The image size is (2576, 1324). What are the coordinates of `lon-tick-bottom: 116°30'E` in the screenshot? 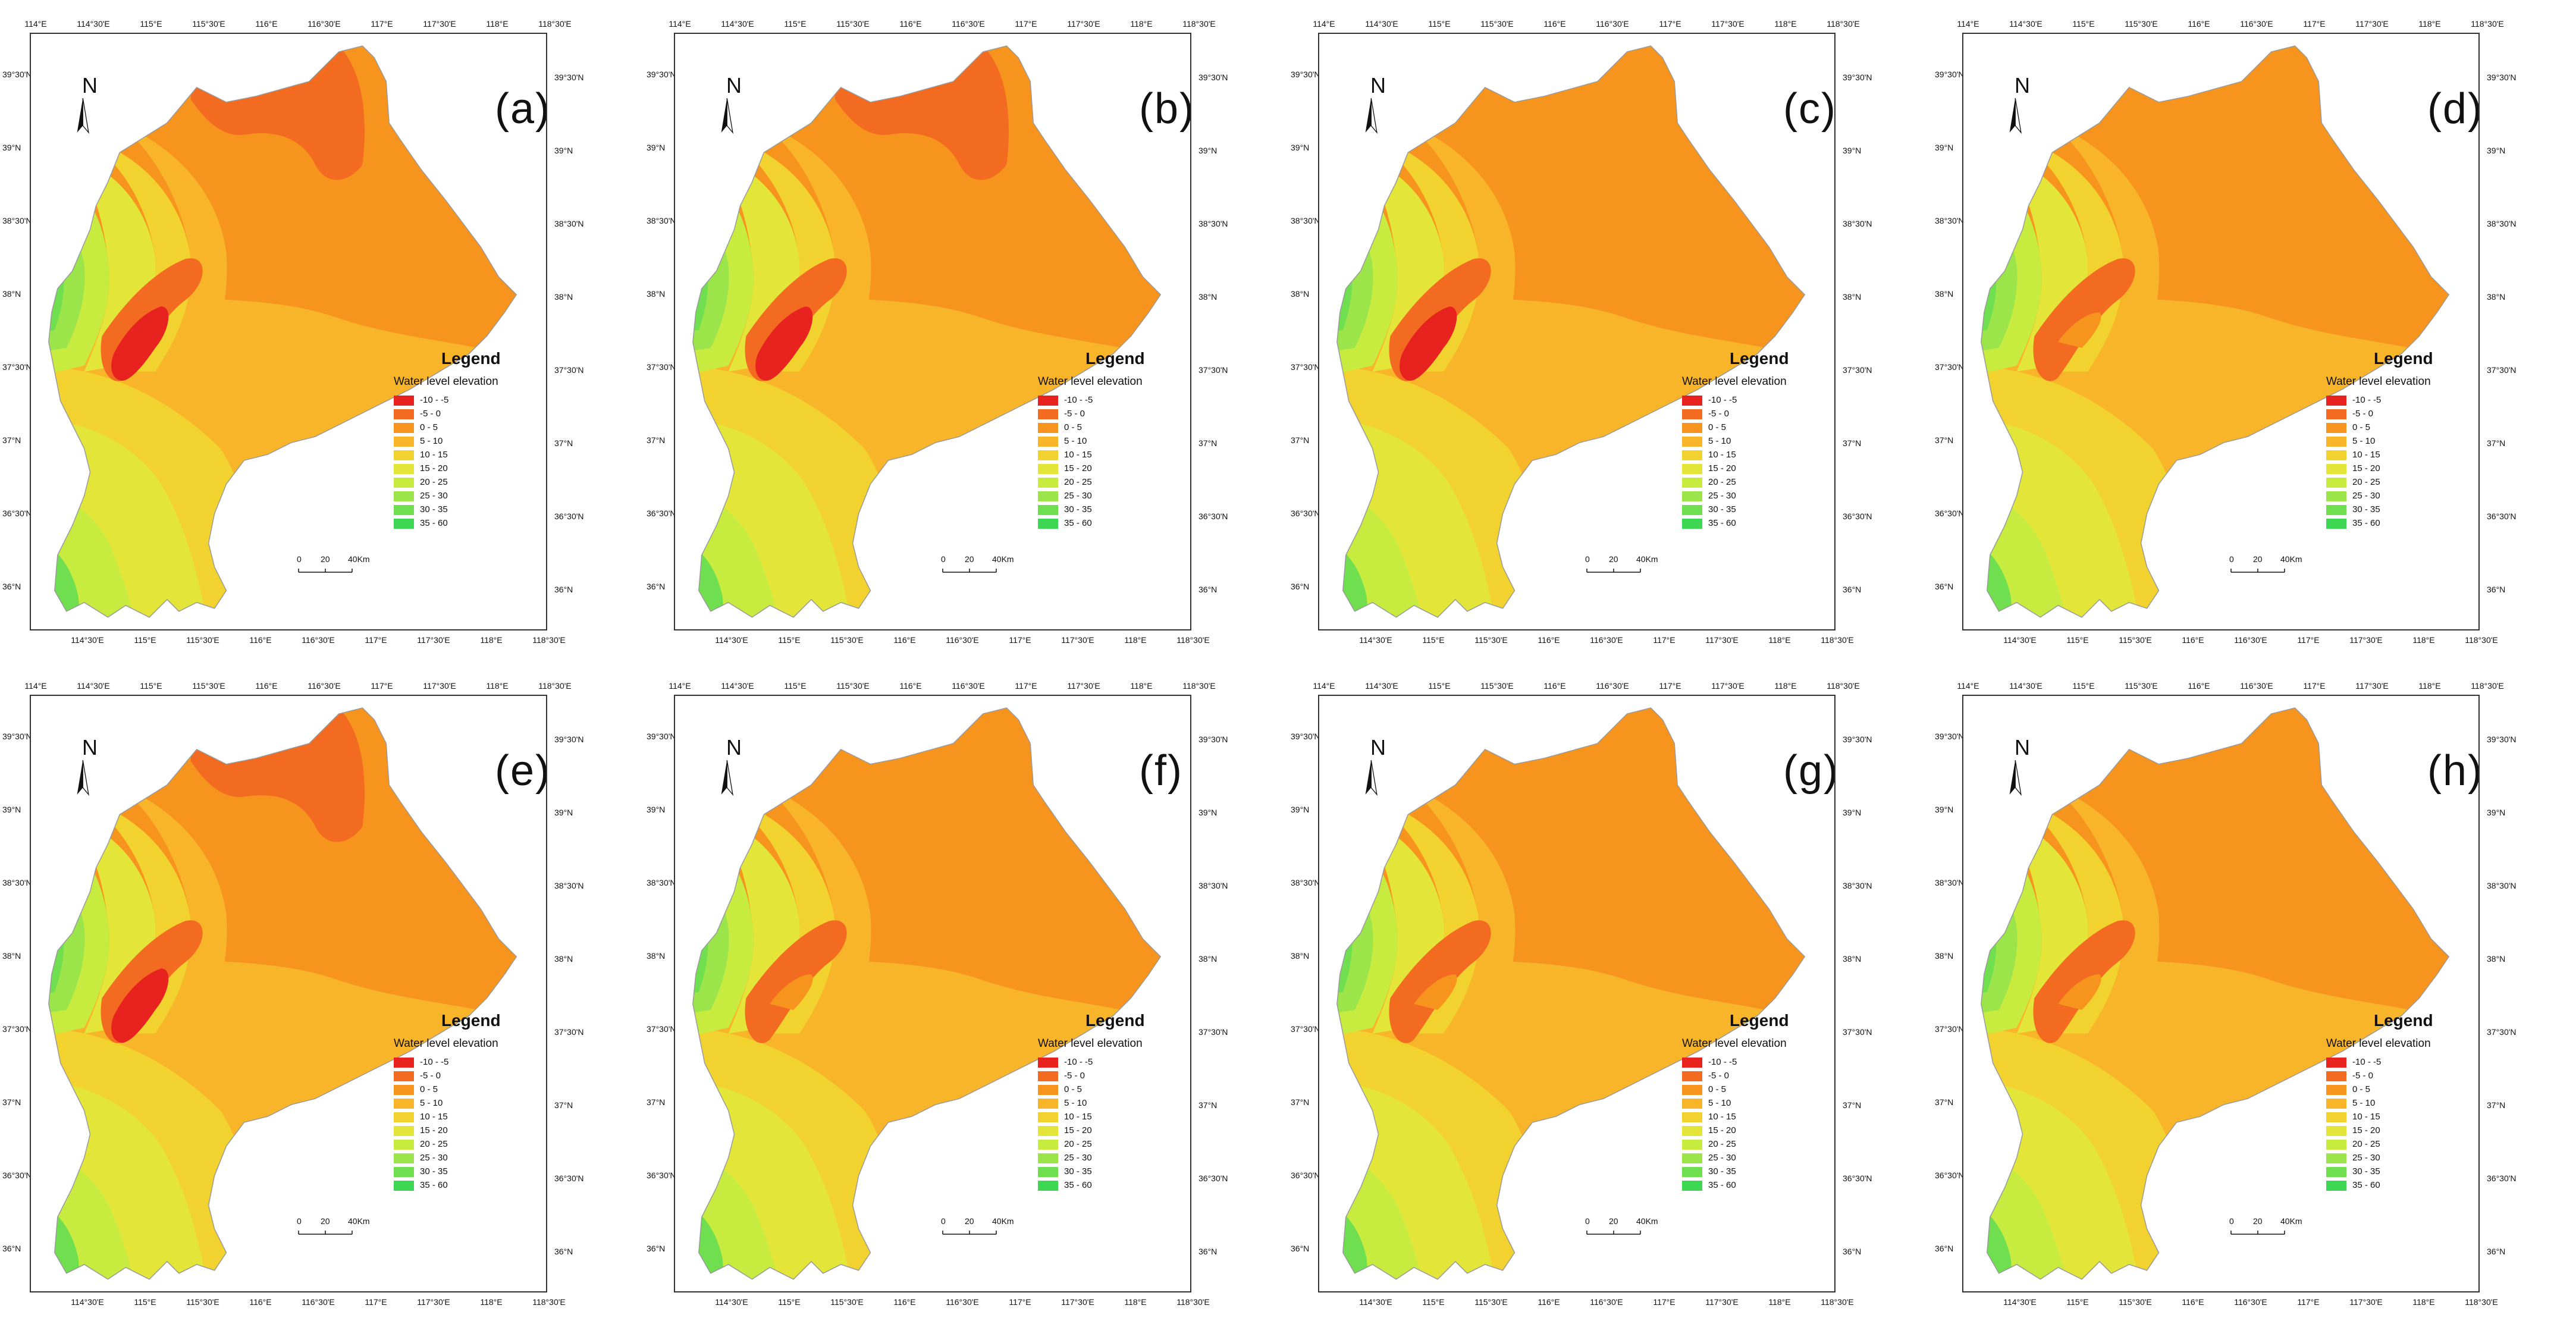 It's located at (318, 1302).